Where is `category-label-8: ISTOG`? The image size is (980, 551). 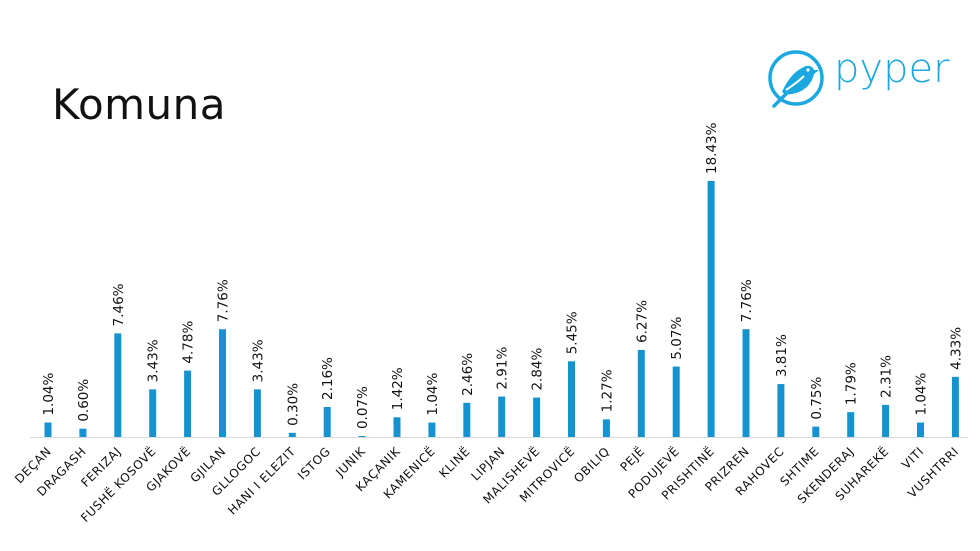 category-label-8: ISTOG is located at coordinates (314, 463).